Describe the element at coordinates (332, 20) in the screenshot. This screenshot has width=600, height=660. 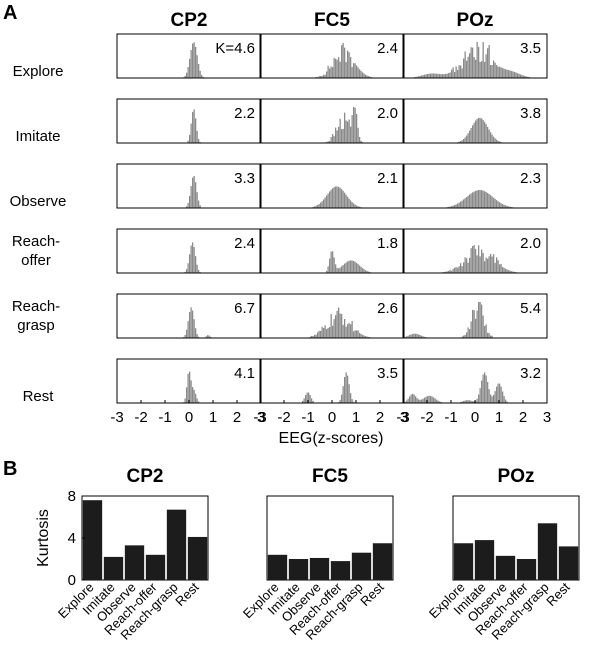
I see `channel-title-fc5: FC5` at that location.